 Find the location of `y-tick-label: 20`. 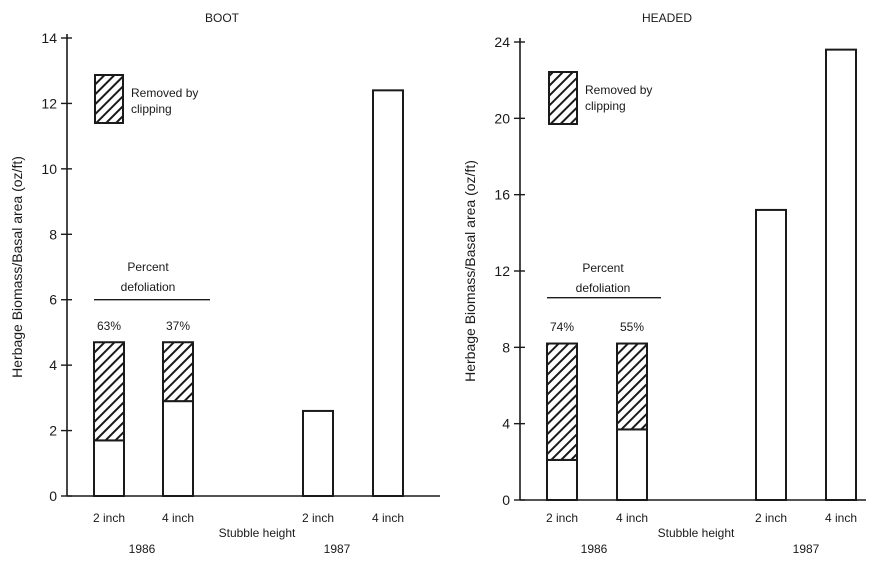

y-tick-label: 20 is located at coordinates (502, 118).